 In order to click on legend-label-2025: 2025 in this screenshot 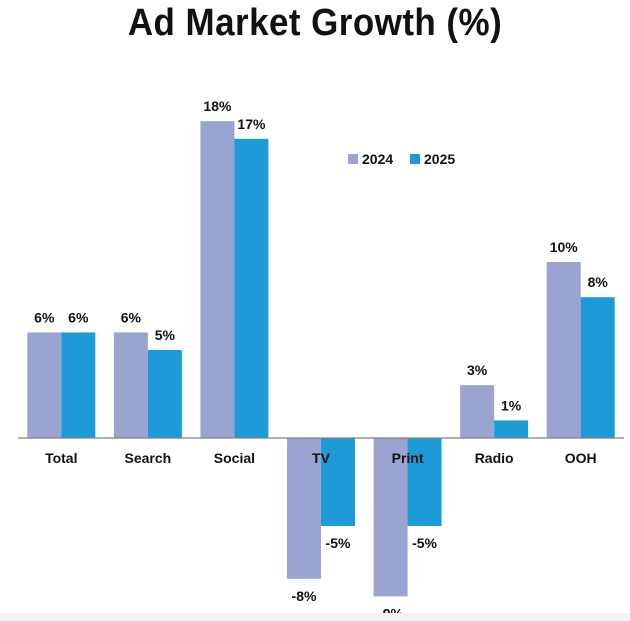, I will do `click(439, 159)`.